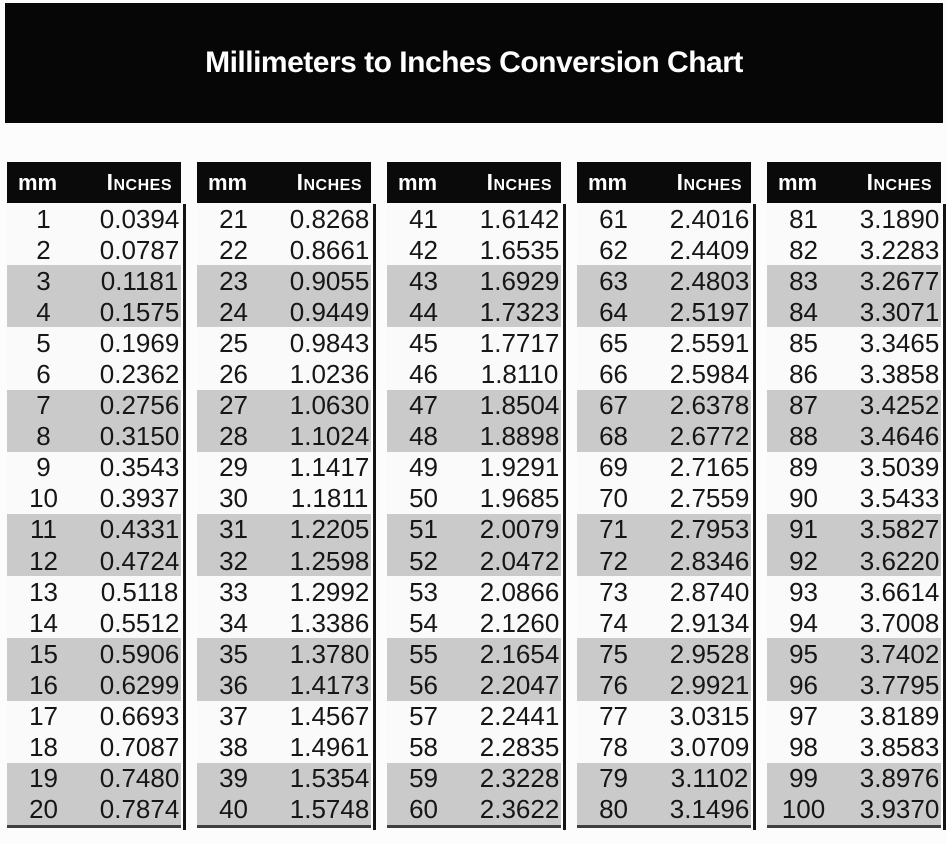 This screenshot has height=844, width=946. What do you see at coordinates (43, 436) in the screenshot?
I see `mm-value: 8` at bounding box center [43, 436].